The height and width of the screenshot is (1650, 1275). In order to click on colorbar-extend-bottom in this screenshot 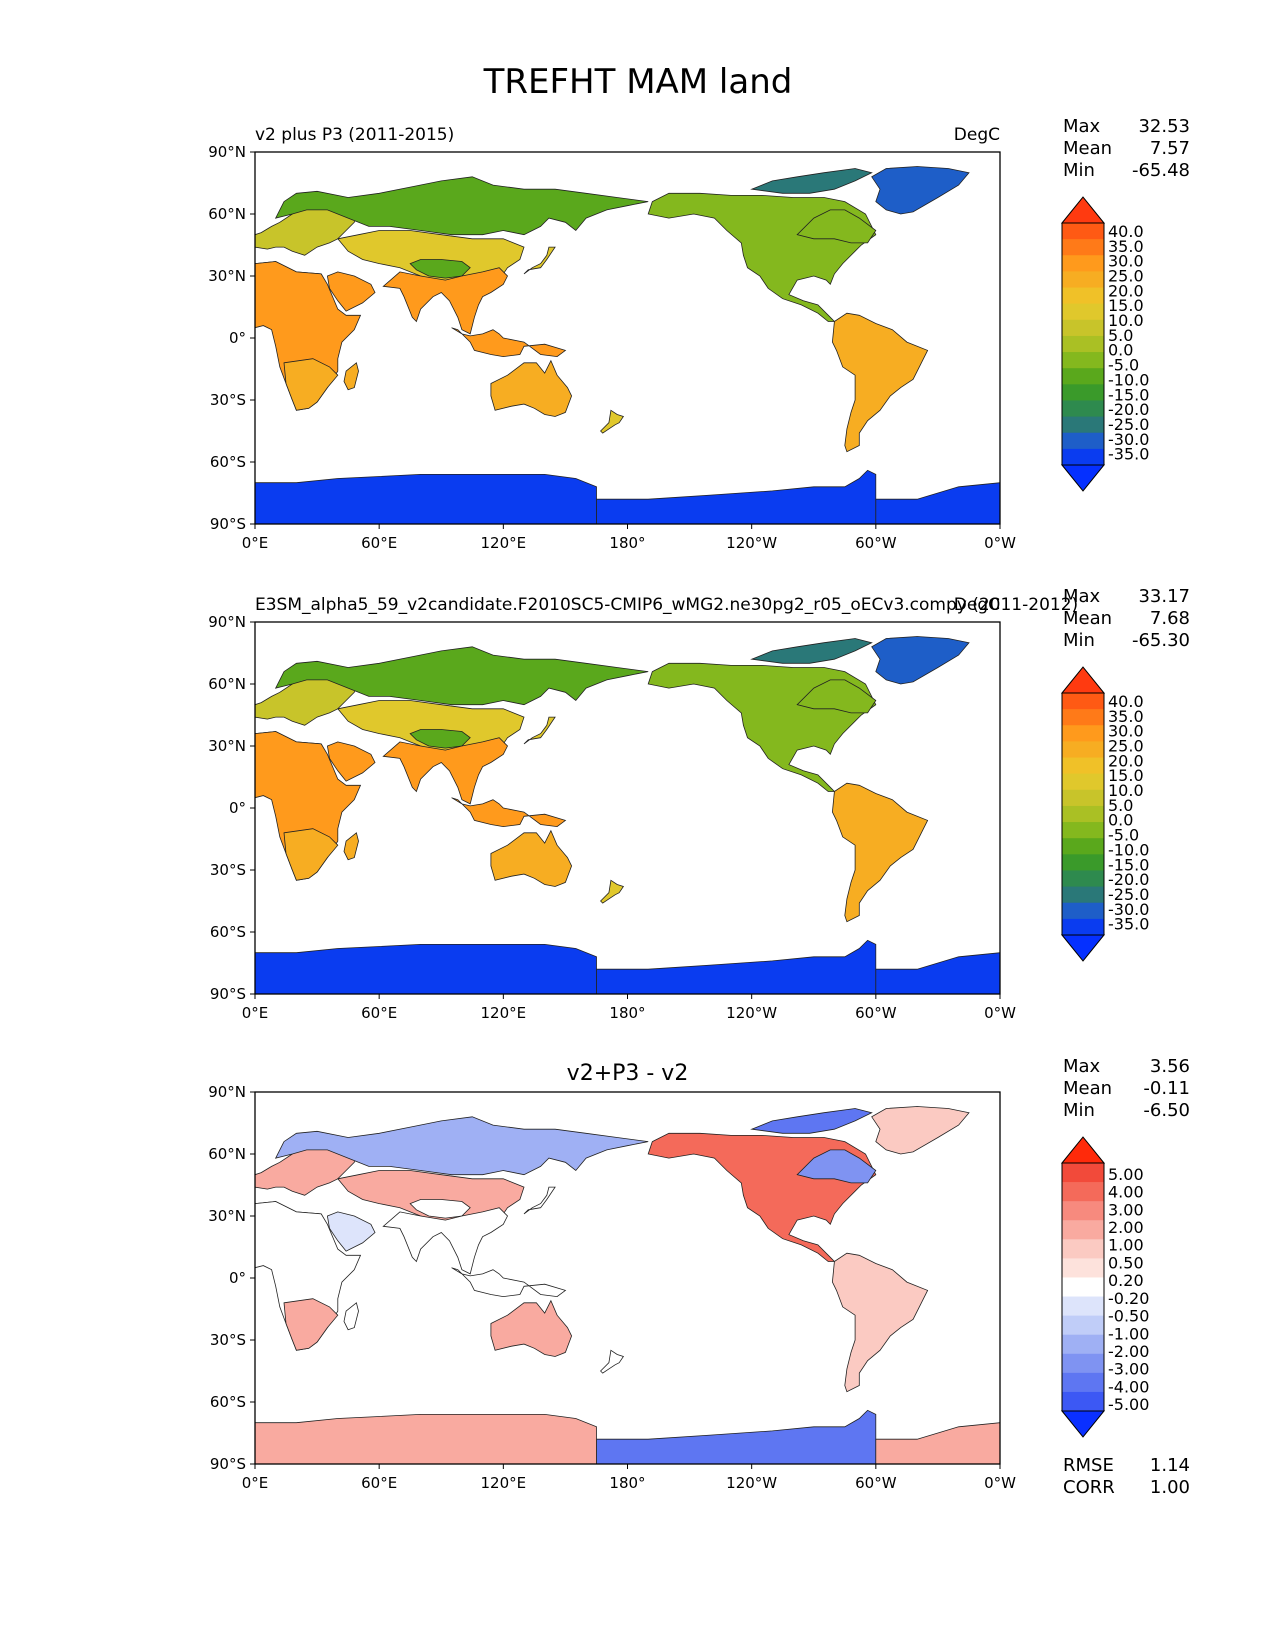, I will do `click(1083, 478)`.